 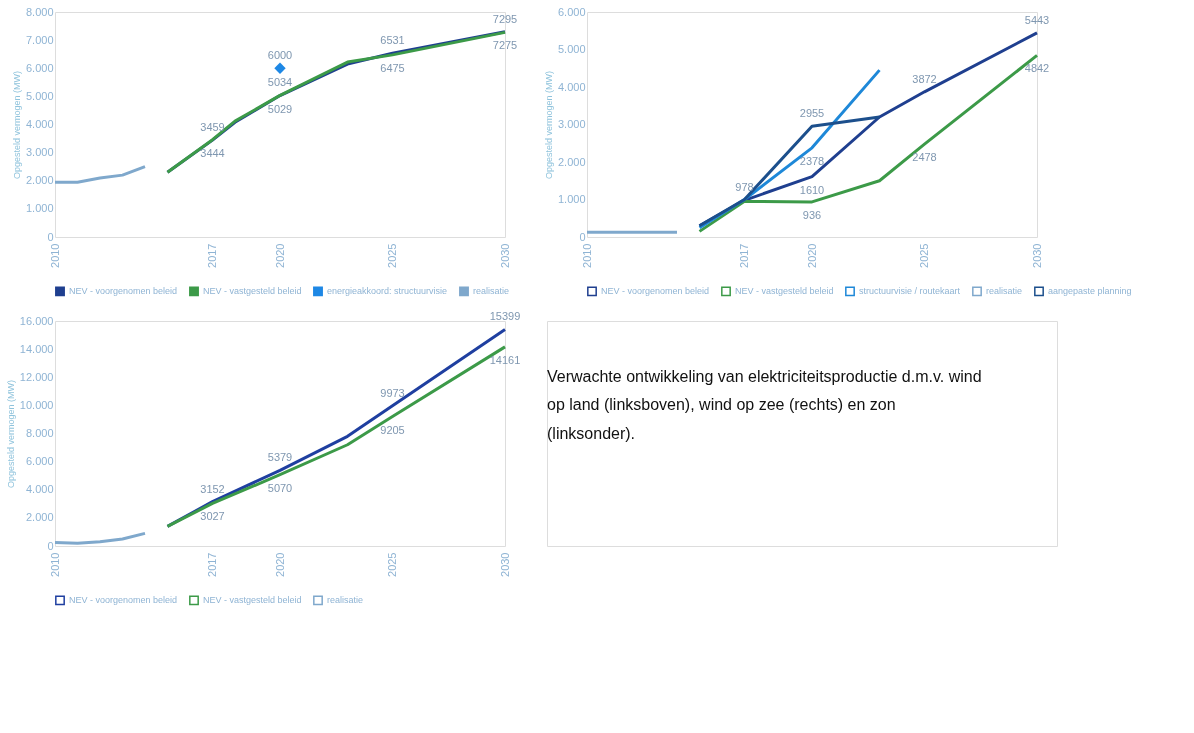 I want to click on data-label: 5379, so click(x=280, y=457).